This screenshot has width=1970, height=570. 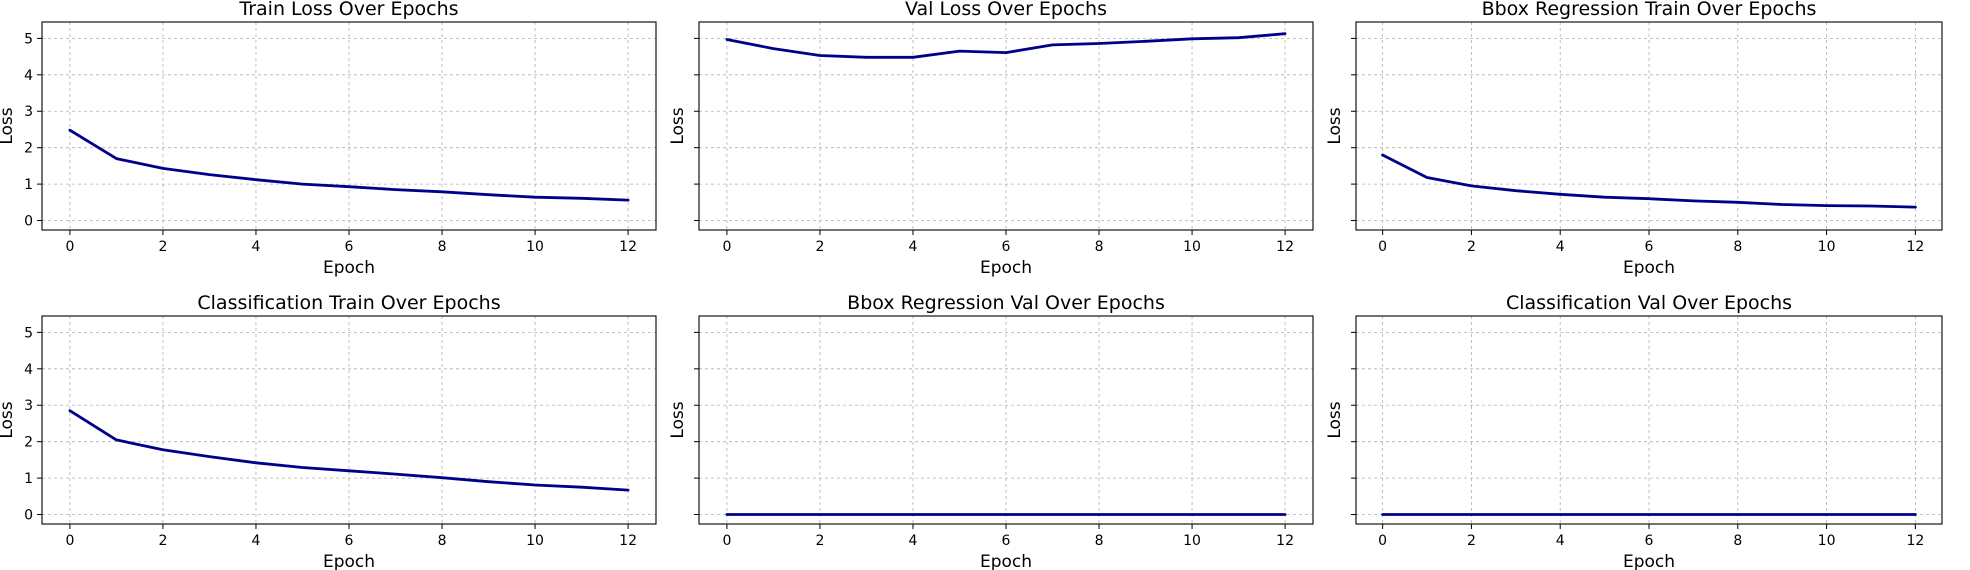 What do you see at coordinates (1649, 10) in the screenshot?
I see `chart-title: Bbox Regression Train Over Epochs` at bounding box center [1649, 10].